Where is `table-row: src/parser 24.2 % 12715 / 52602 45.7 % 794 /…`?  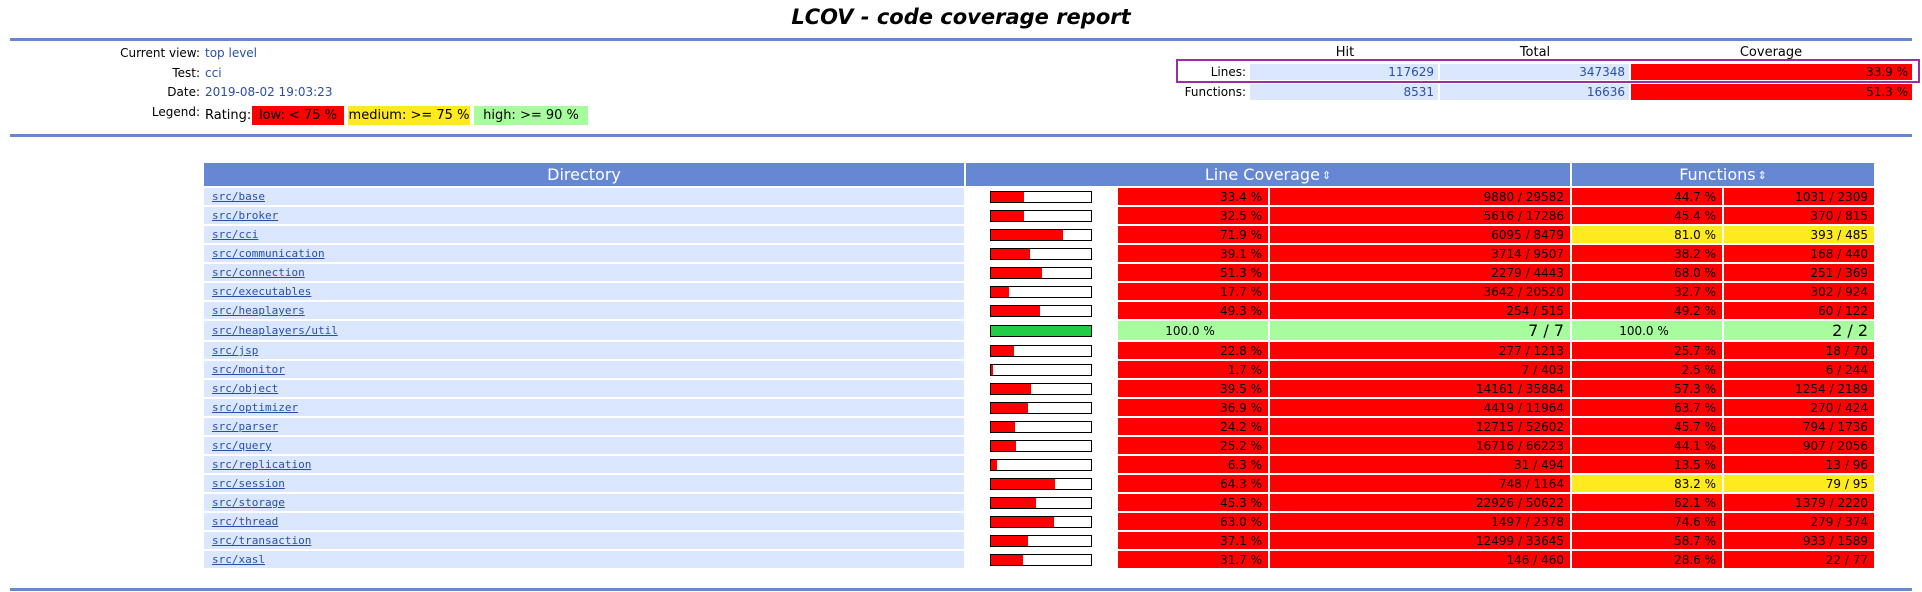
table-row: src/parser 24.2 % 12715 / 52602 45.7 % 794 /… is located at coordinates (1039, 426).